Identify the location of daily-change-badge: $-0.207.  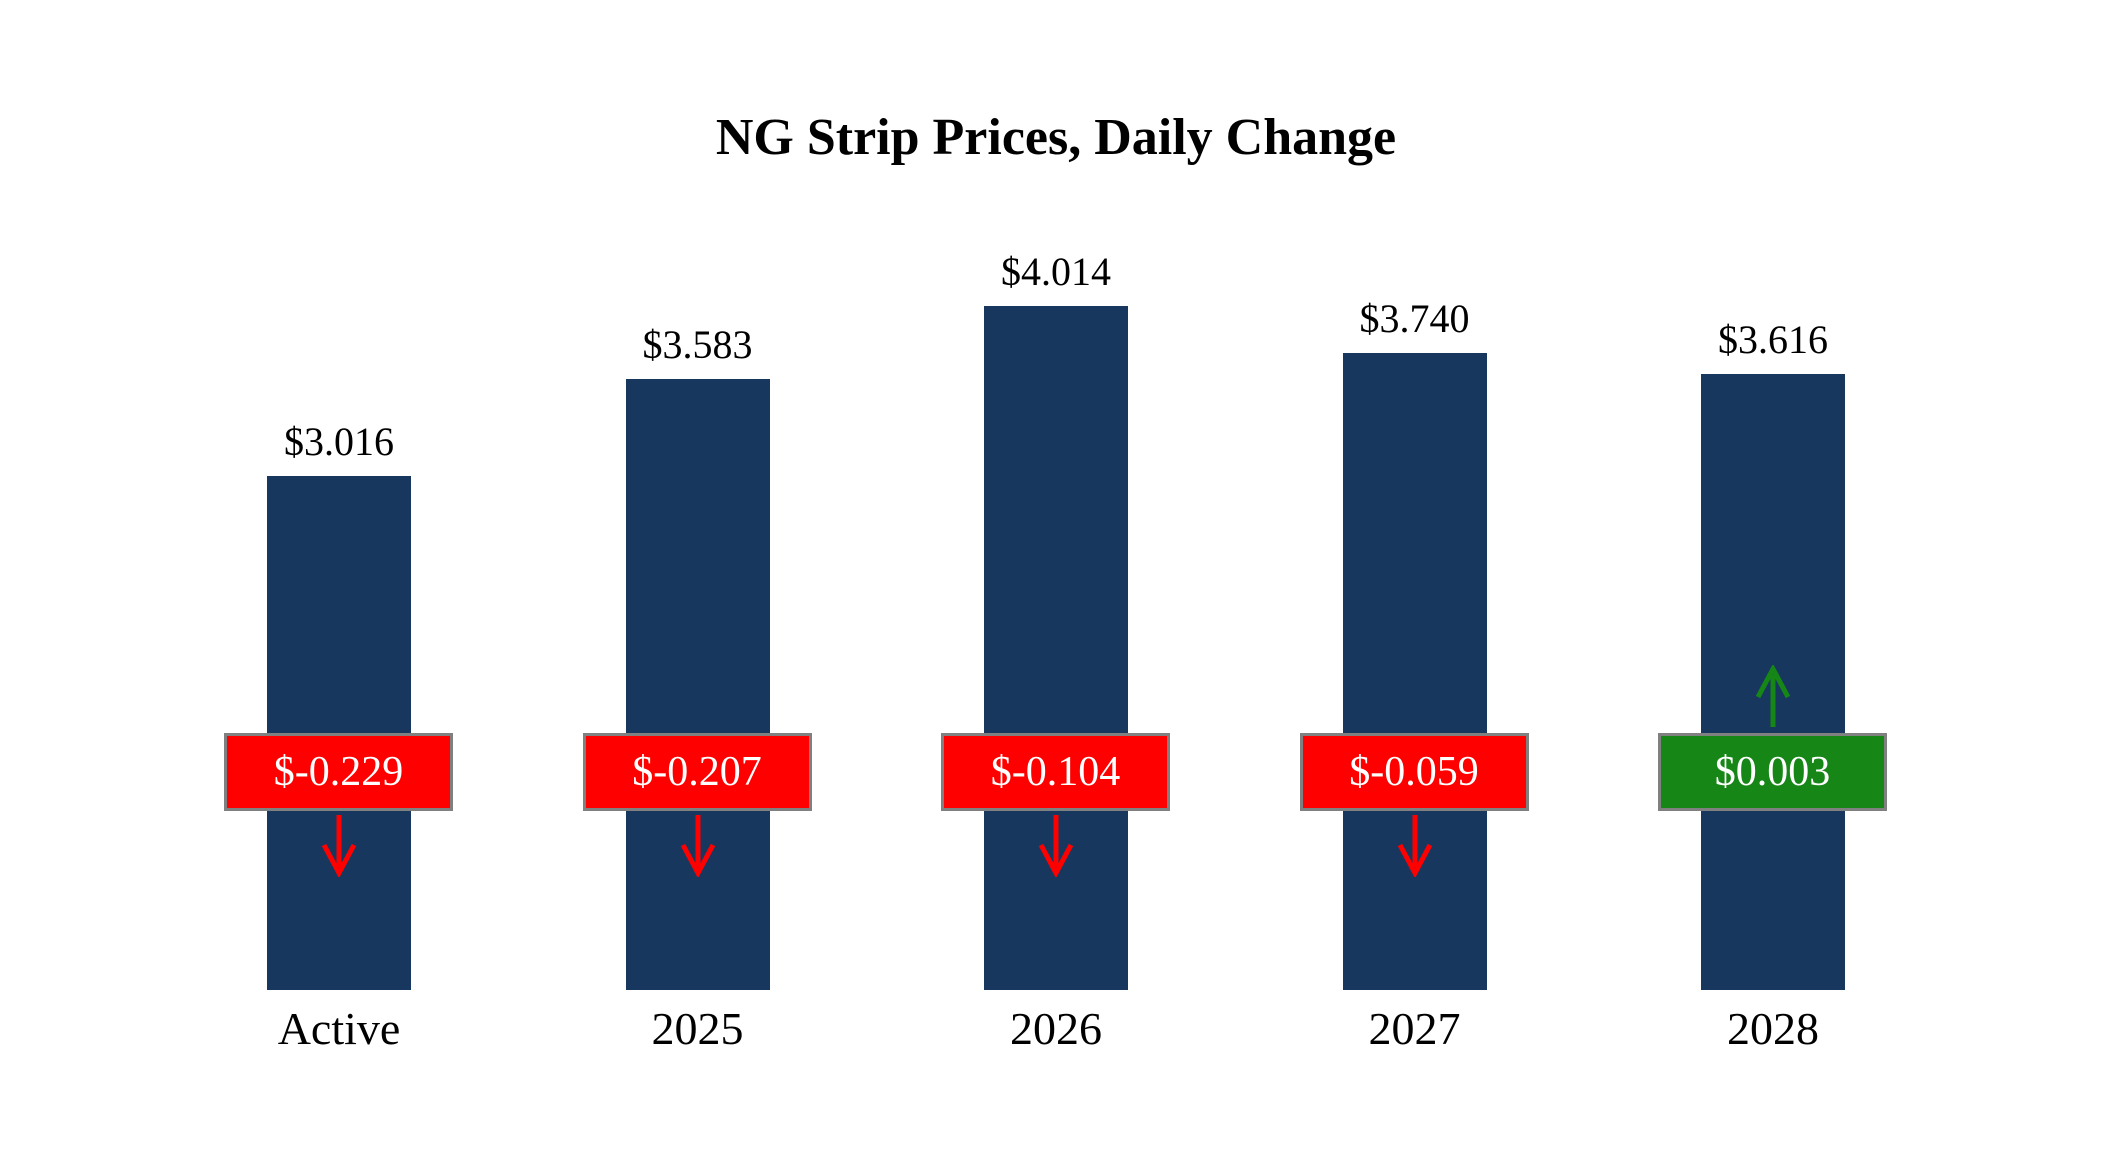
(697, 772).